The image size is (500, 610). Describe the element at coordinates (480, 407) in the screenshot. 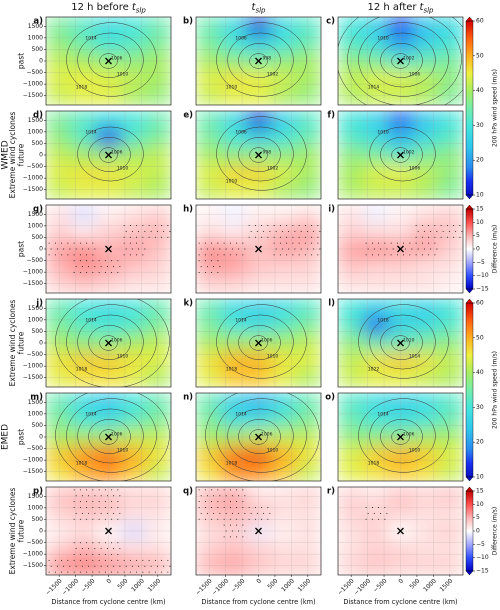

I see `colorbar-tick-label: 30` at that location.